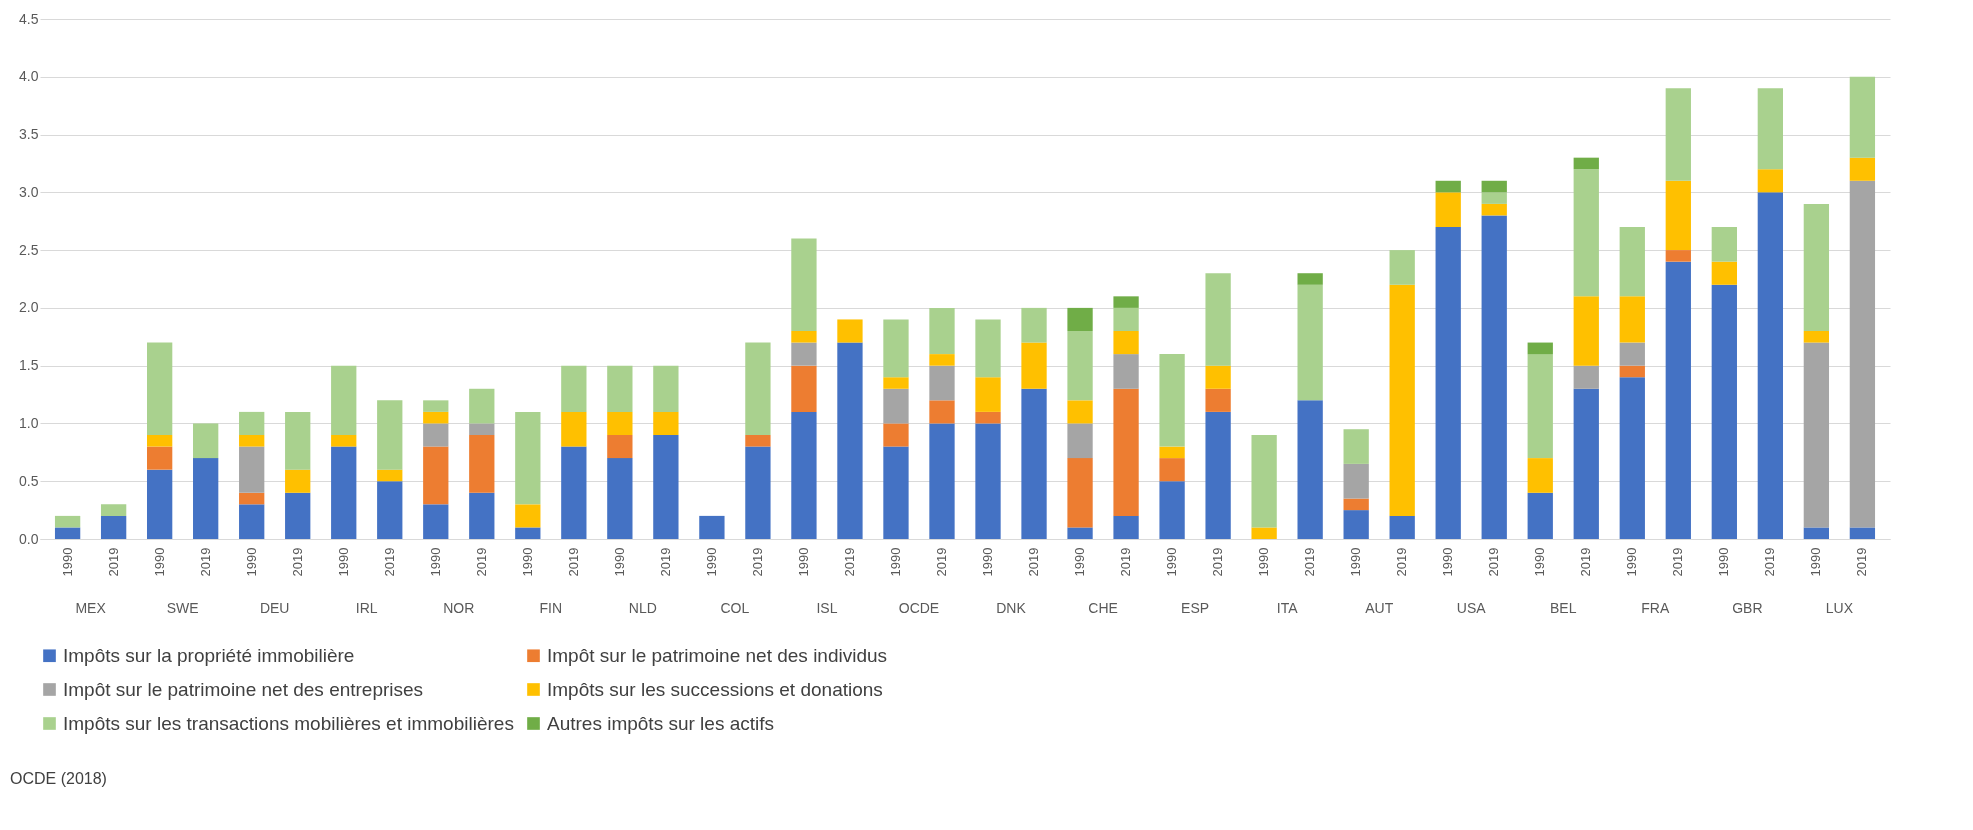 This screenshot has width=1973, height=830. What do you see at coordinates (29, 480) in the screenshot?
I see `y-tick-label: 0.5` at bounding box center [29, 480].